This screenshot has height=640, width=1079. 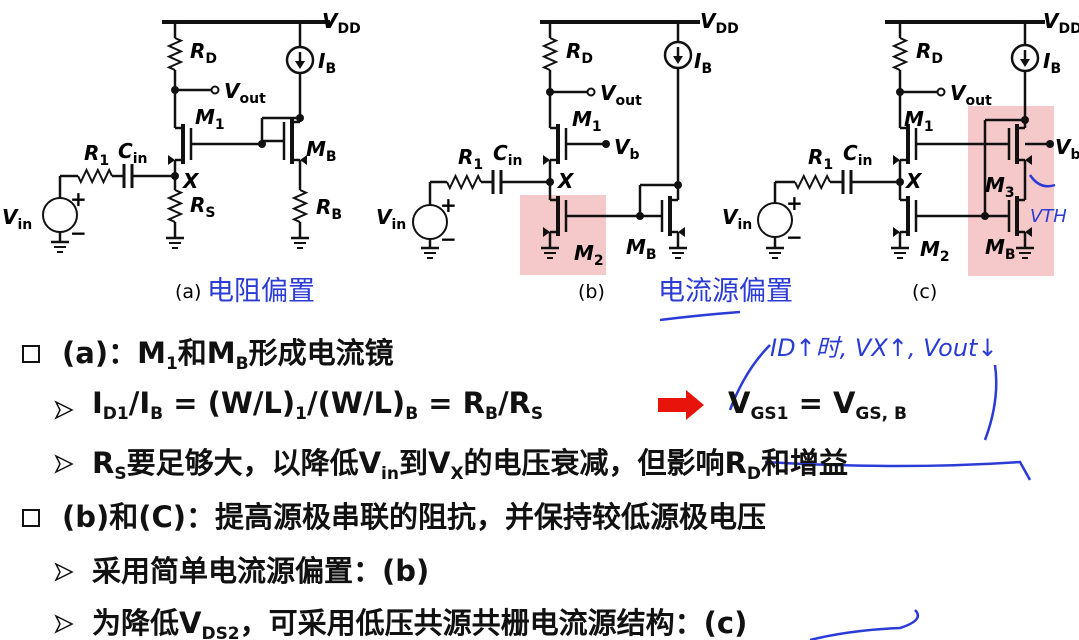 What do you see at coordinates (139, 403) in the screenshot?
I see `text-run: /I` at bounding box center [139, 403].